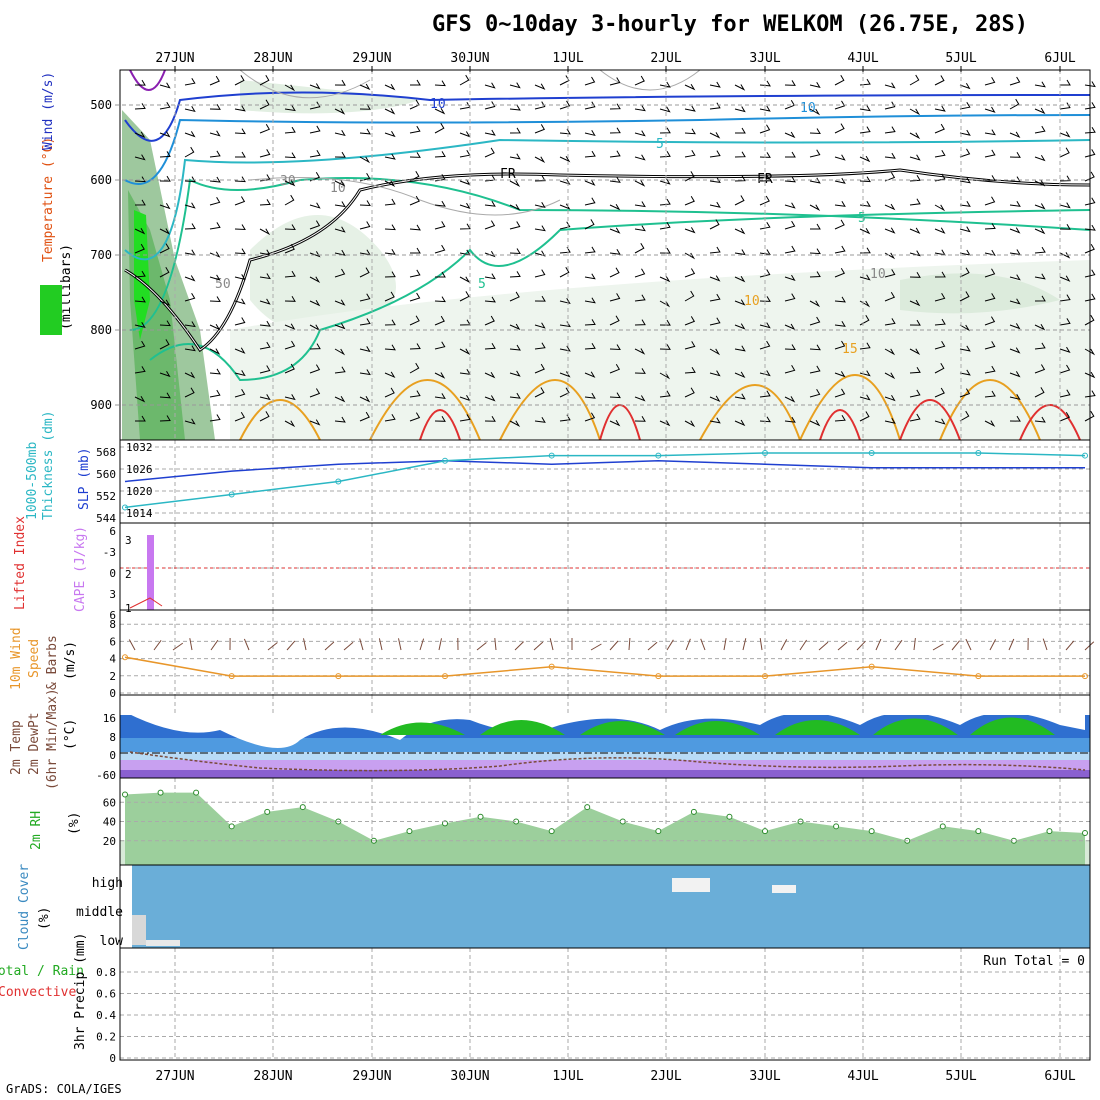 The width and height of the screenshot is (1100, 1100). I want to click on slp-tick-label: 1026, so click(139, 469).